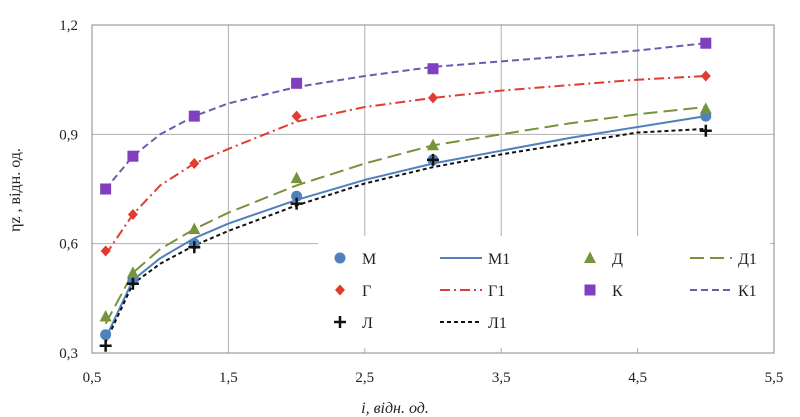 The width and height of the screenshot is (800, 417). What do you see at coordinates (92, 378) in the screenshot?
I see `x-tick-label: 0,5` at bounding box center [92, 378].